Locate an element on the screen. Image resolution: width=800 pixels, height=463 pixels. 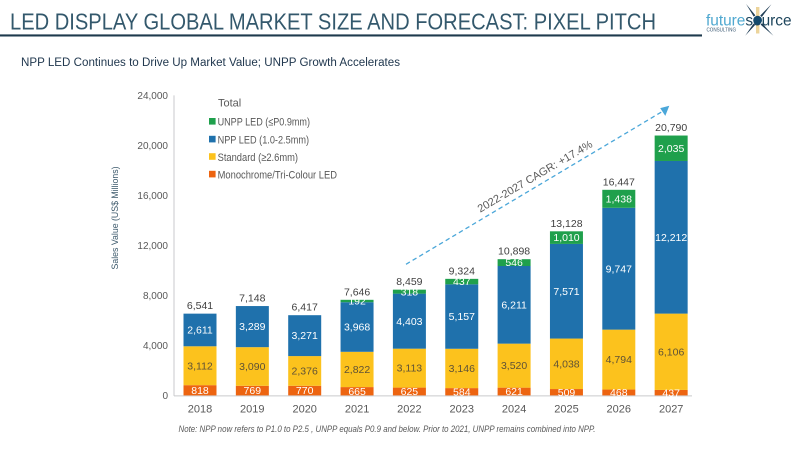
svg-text: 12,000 is located at coordinates (152, 246).